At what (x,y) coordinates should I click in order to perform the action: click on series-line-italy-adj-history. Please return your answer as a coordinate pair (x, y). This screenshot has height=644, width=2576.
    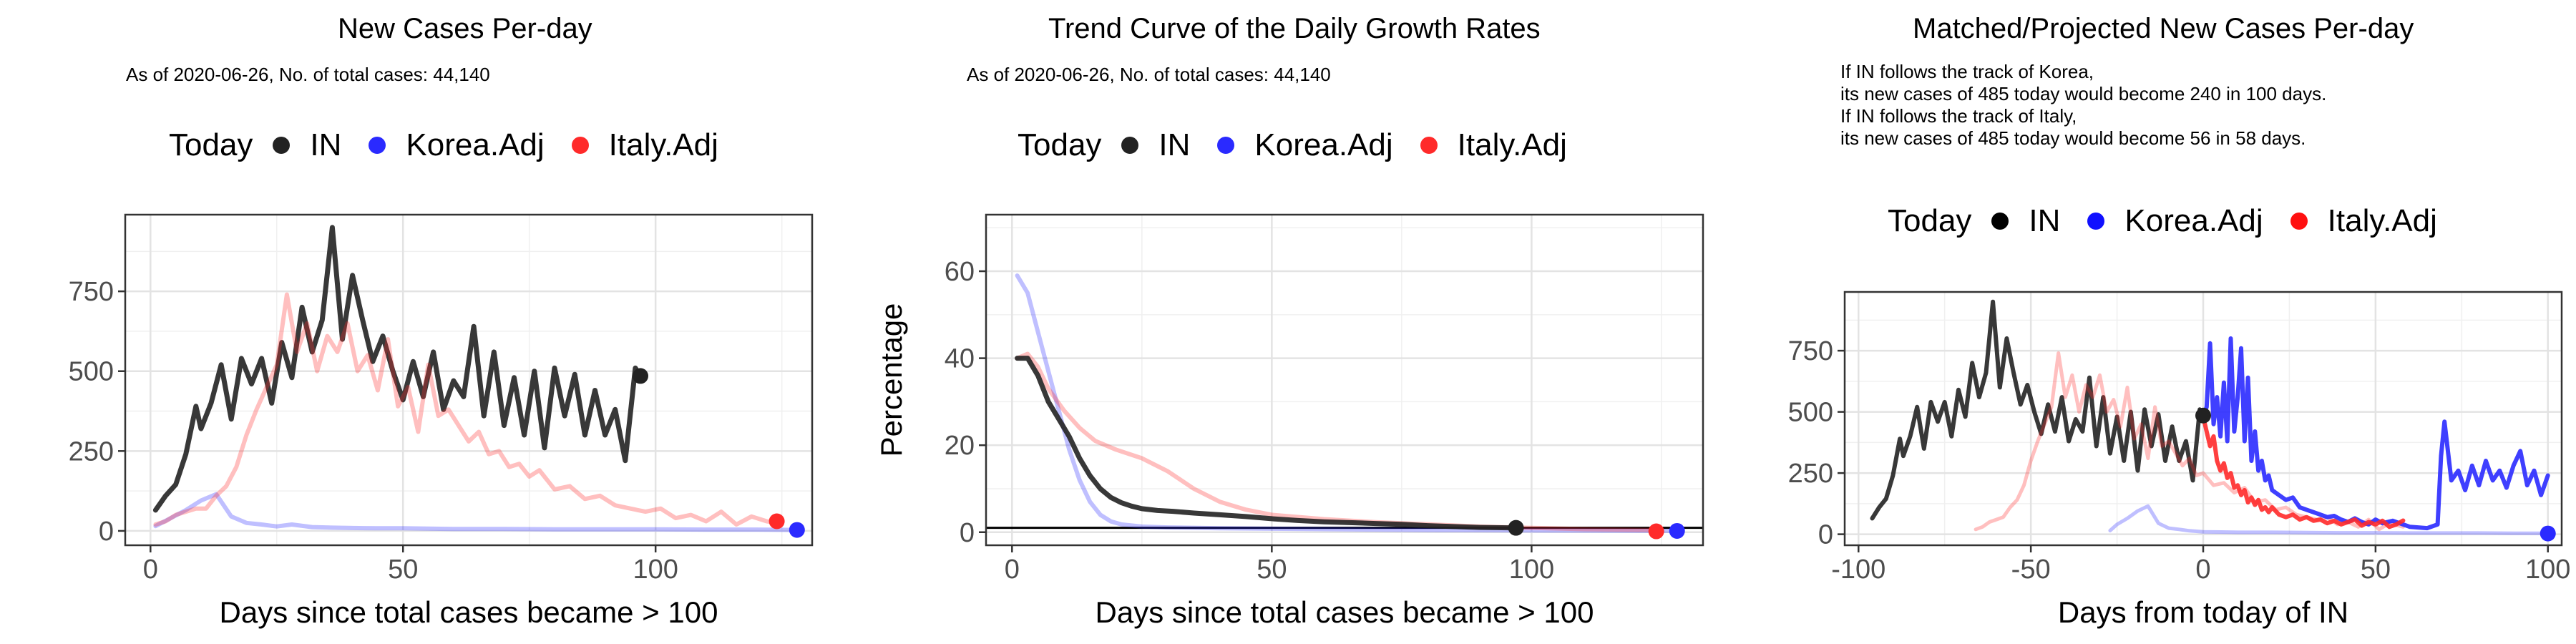
    Looking at the image, I should click on (2189, 442).